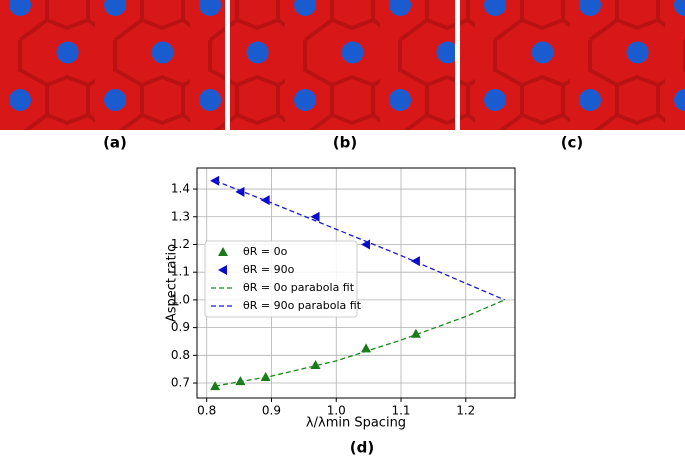  What do you see at coordinates (465, 411) in the screenshot?
I see `x-tick-label: 1.2` at bounding box center [465, 411].